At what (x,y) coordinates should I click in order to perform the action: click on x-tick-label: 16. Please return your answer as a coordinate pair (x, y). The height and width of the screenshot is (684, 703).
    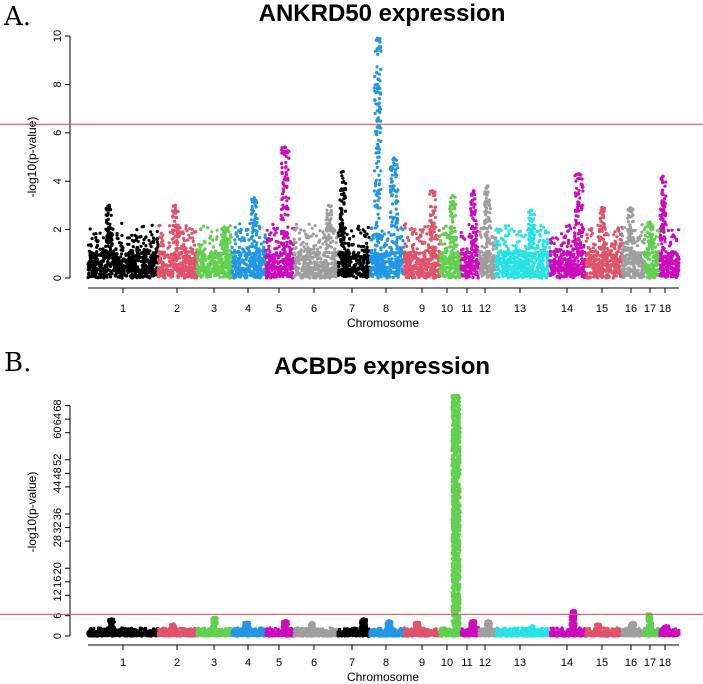
    Looking at the image, I should click on (631, 309).